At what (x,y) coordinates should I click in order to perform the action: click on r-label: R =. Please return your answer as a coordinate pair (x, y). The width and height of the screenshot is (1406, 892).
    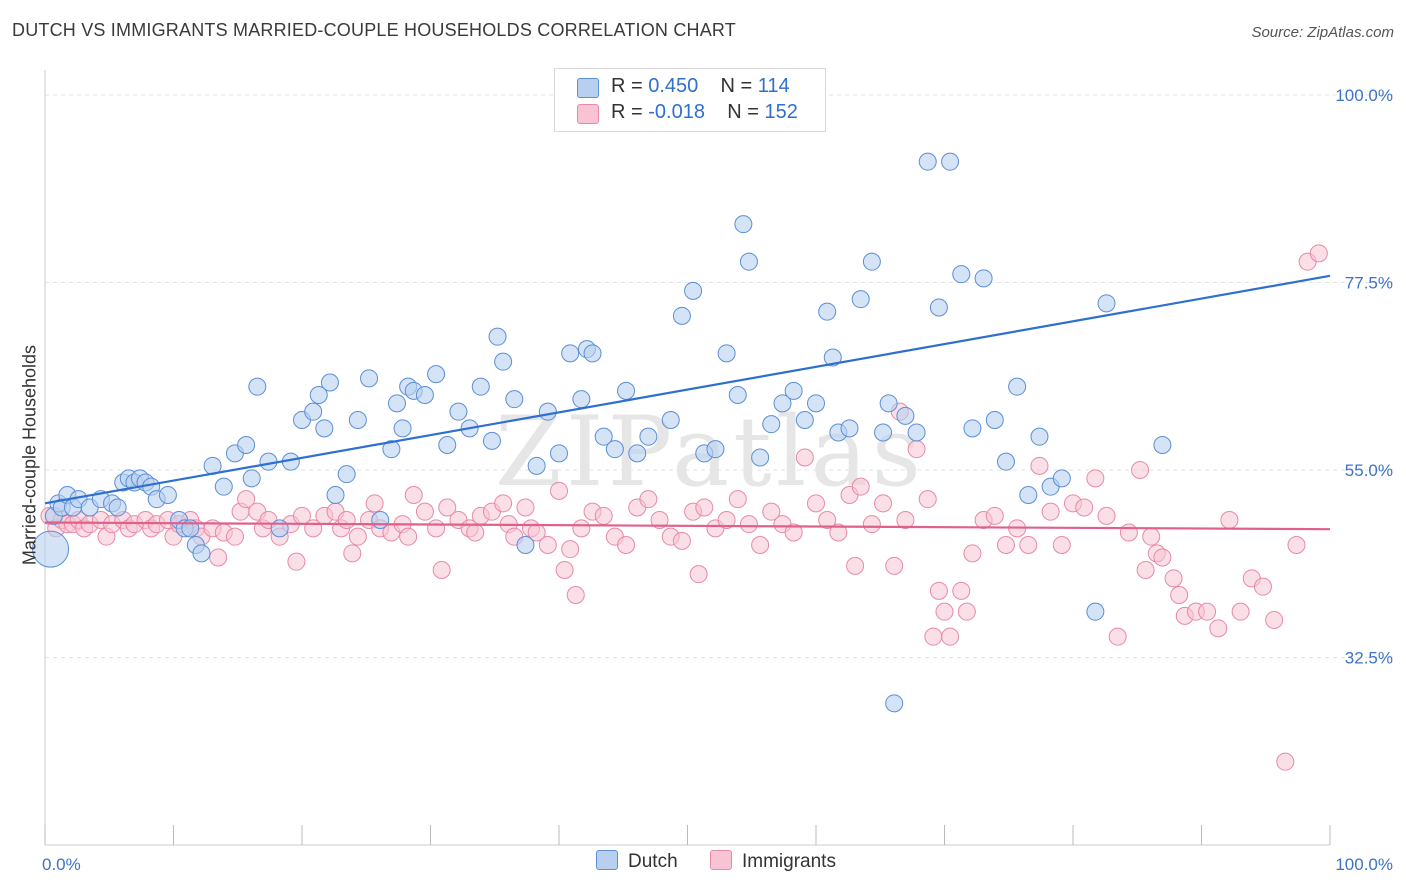
    Looking at the image, I should click on (630, 86).